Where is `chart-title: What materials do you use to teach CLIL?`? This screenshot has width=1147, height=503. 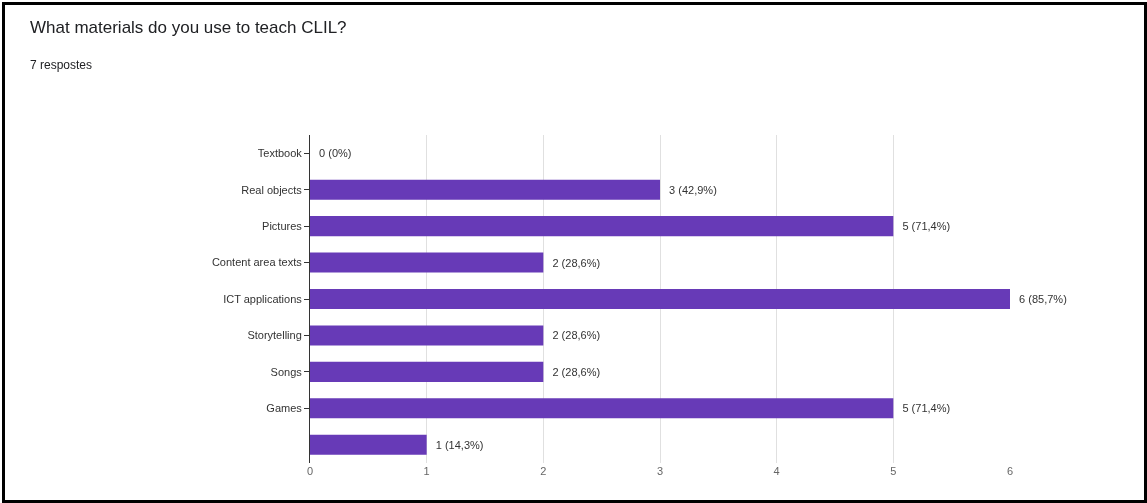
chart-title: What materials do you use to teach CLIL? is located at coordinates (188, 28).